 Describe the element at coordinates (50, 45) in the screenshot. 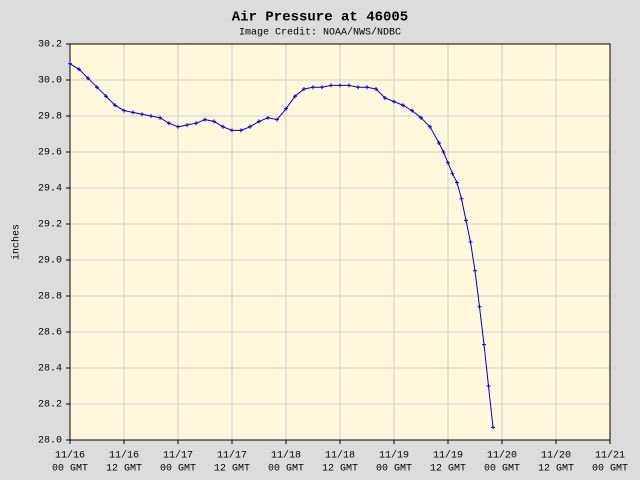

I see `y-tick-label: 30.2` at that location.